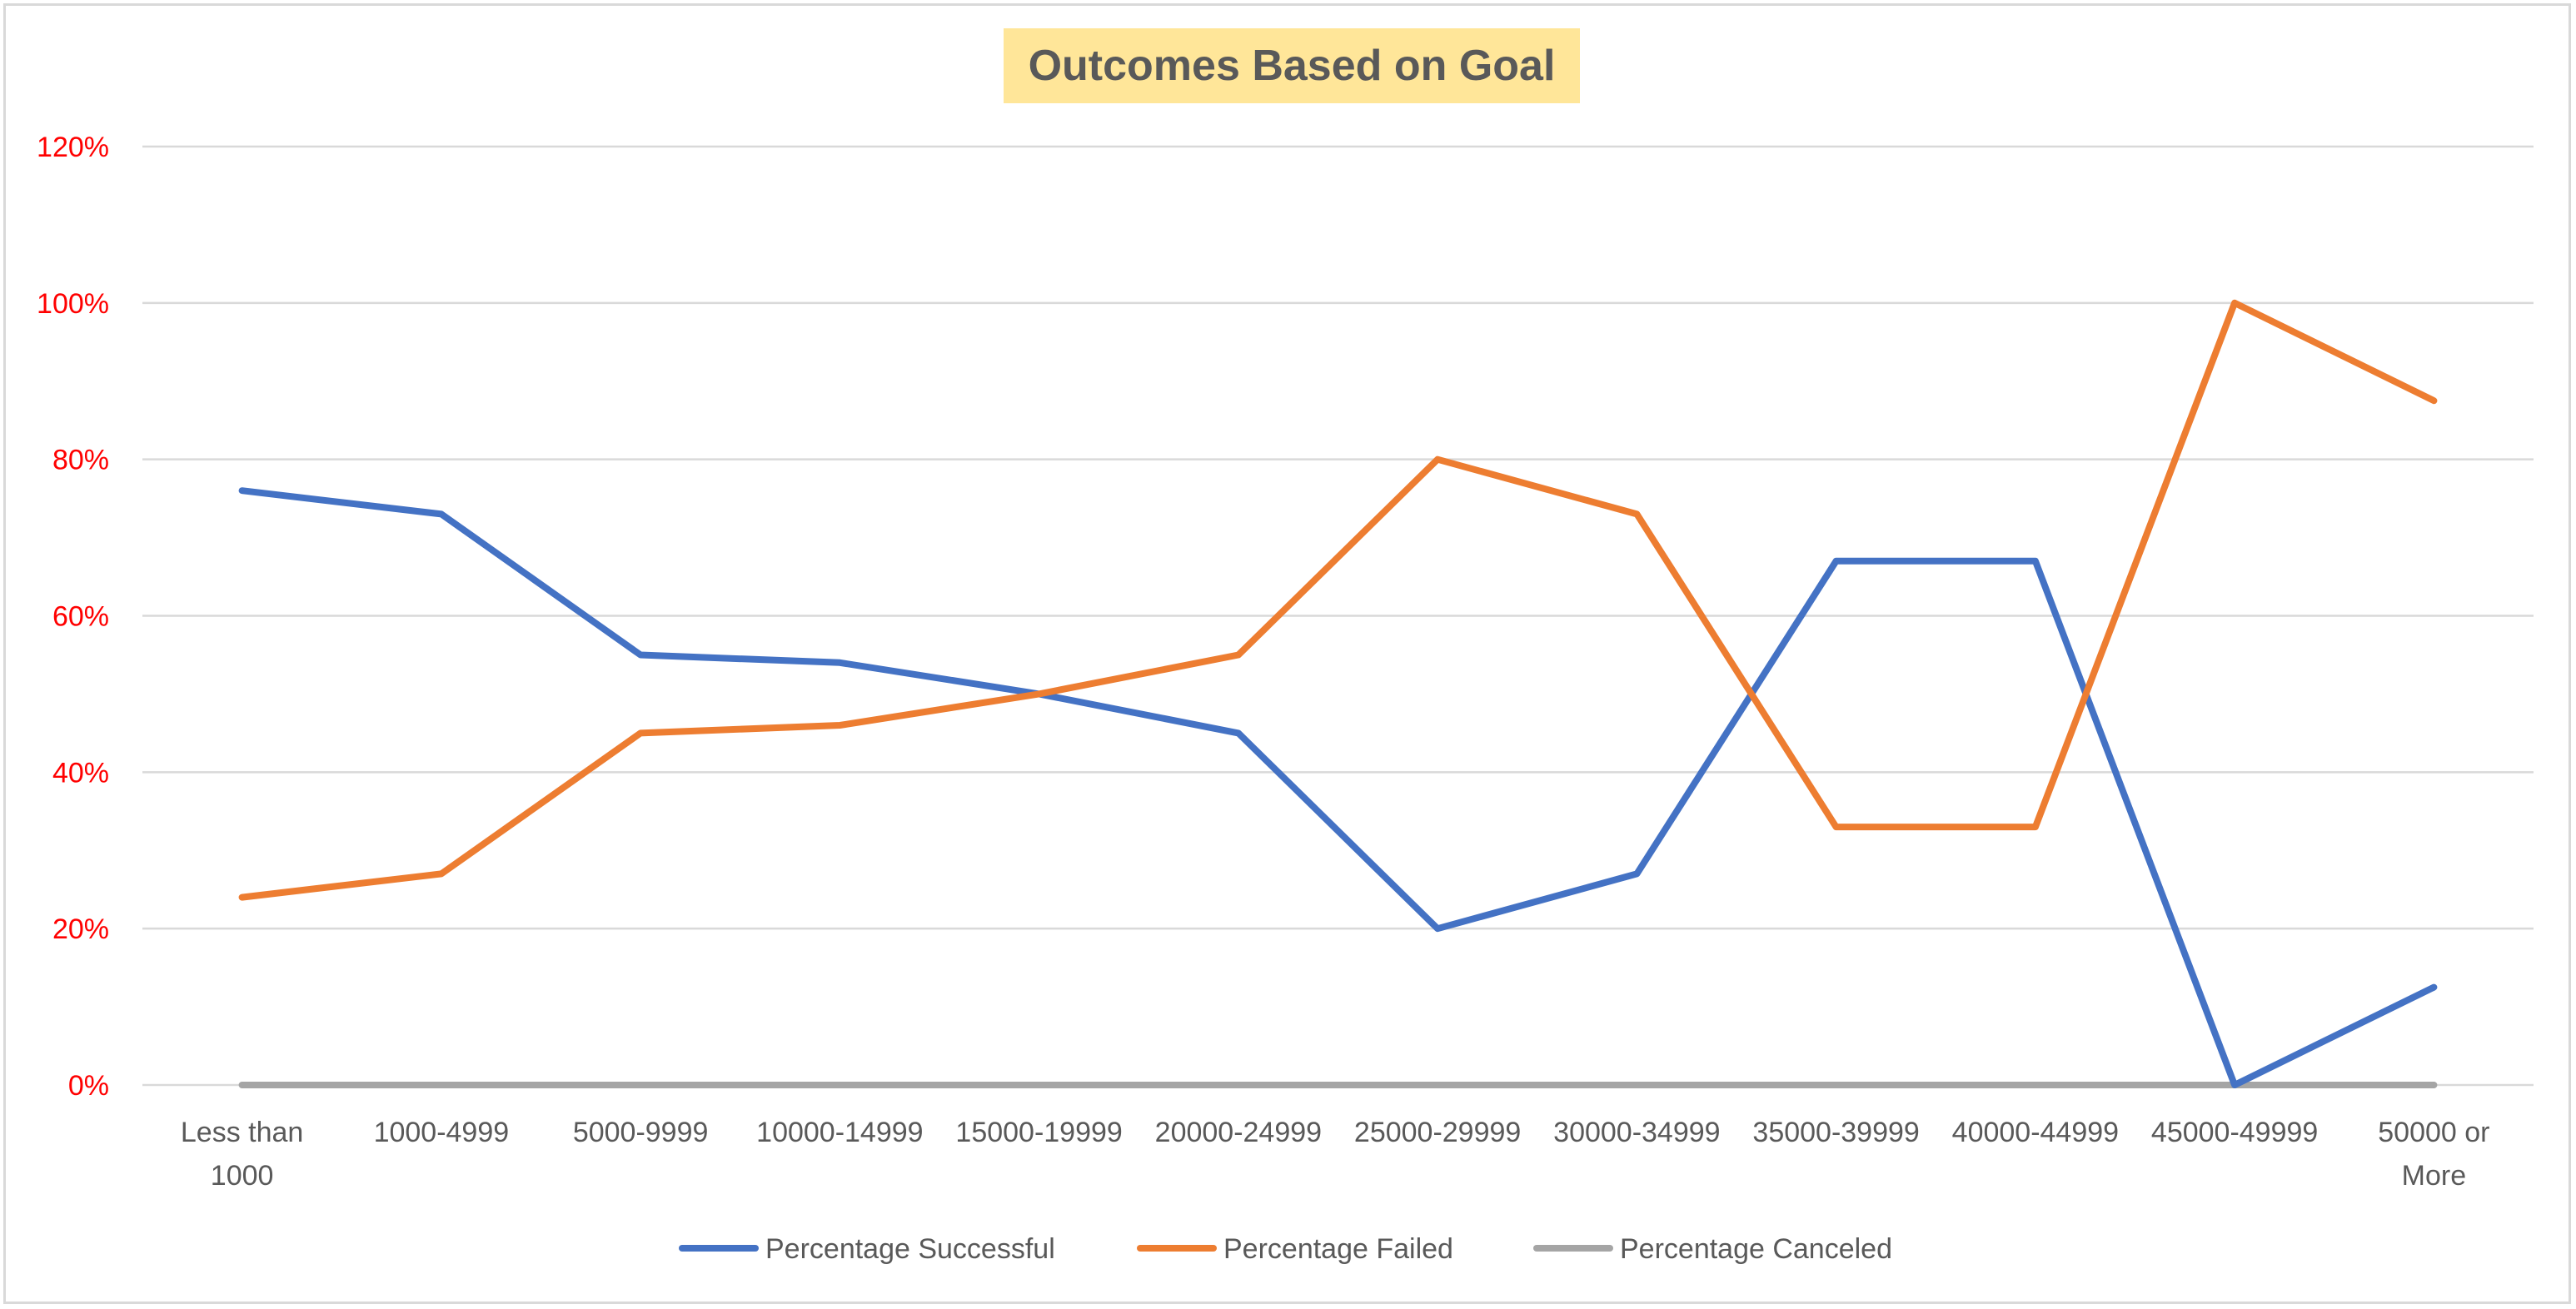  Describe the element at coordinates (88, 1086) in the screenshot. I see `y-tick-label: 0%` at that location.